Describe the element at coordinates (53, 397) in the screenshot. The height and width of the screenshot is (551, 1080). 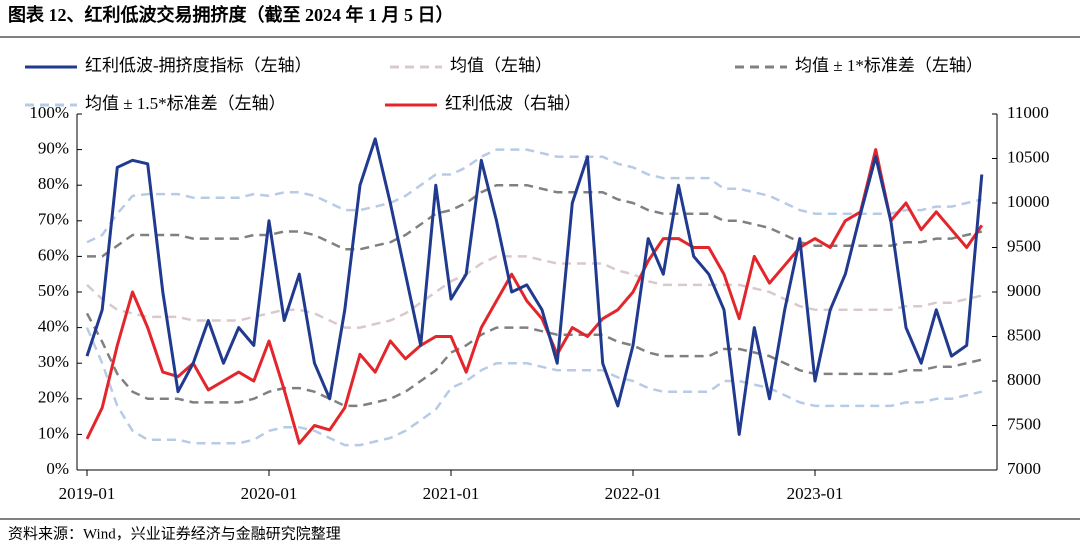
I see `y-tick-label: 20%` at that location.